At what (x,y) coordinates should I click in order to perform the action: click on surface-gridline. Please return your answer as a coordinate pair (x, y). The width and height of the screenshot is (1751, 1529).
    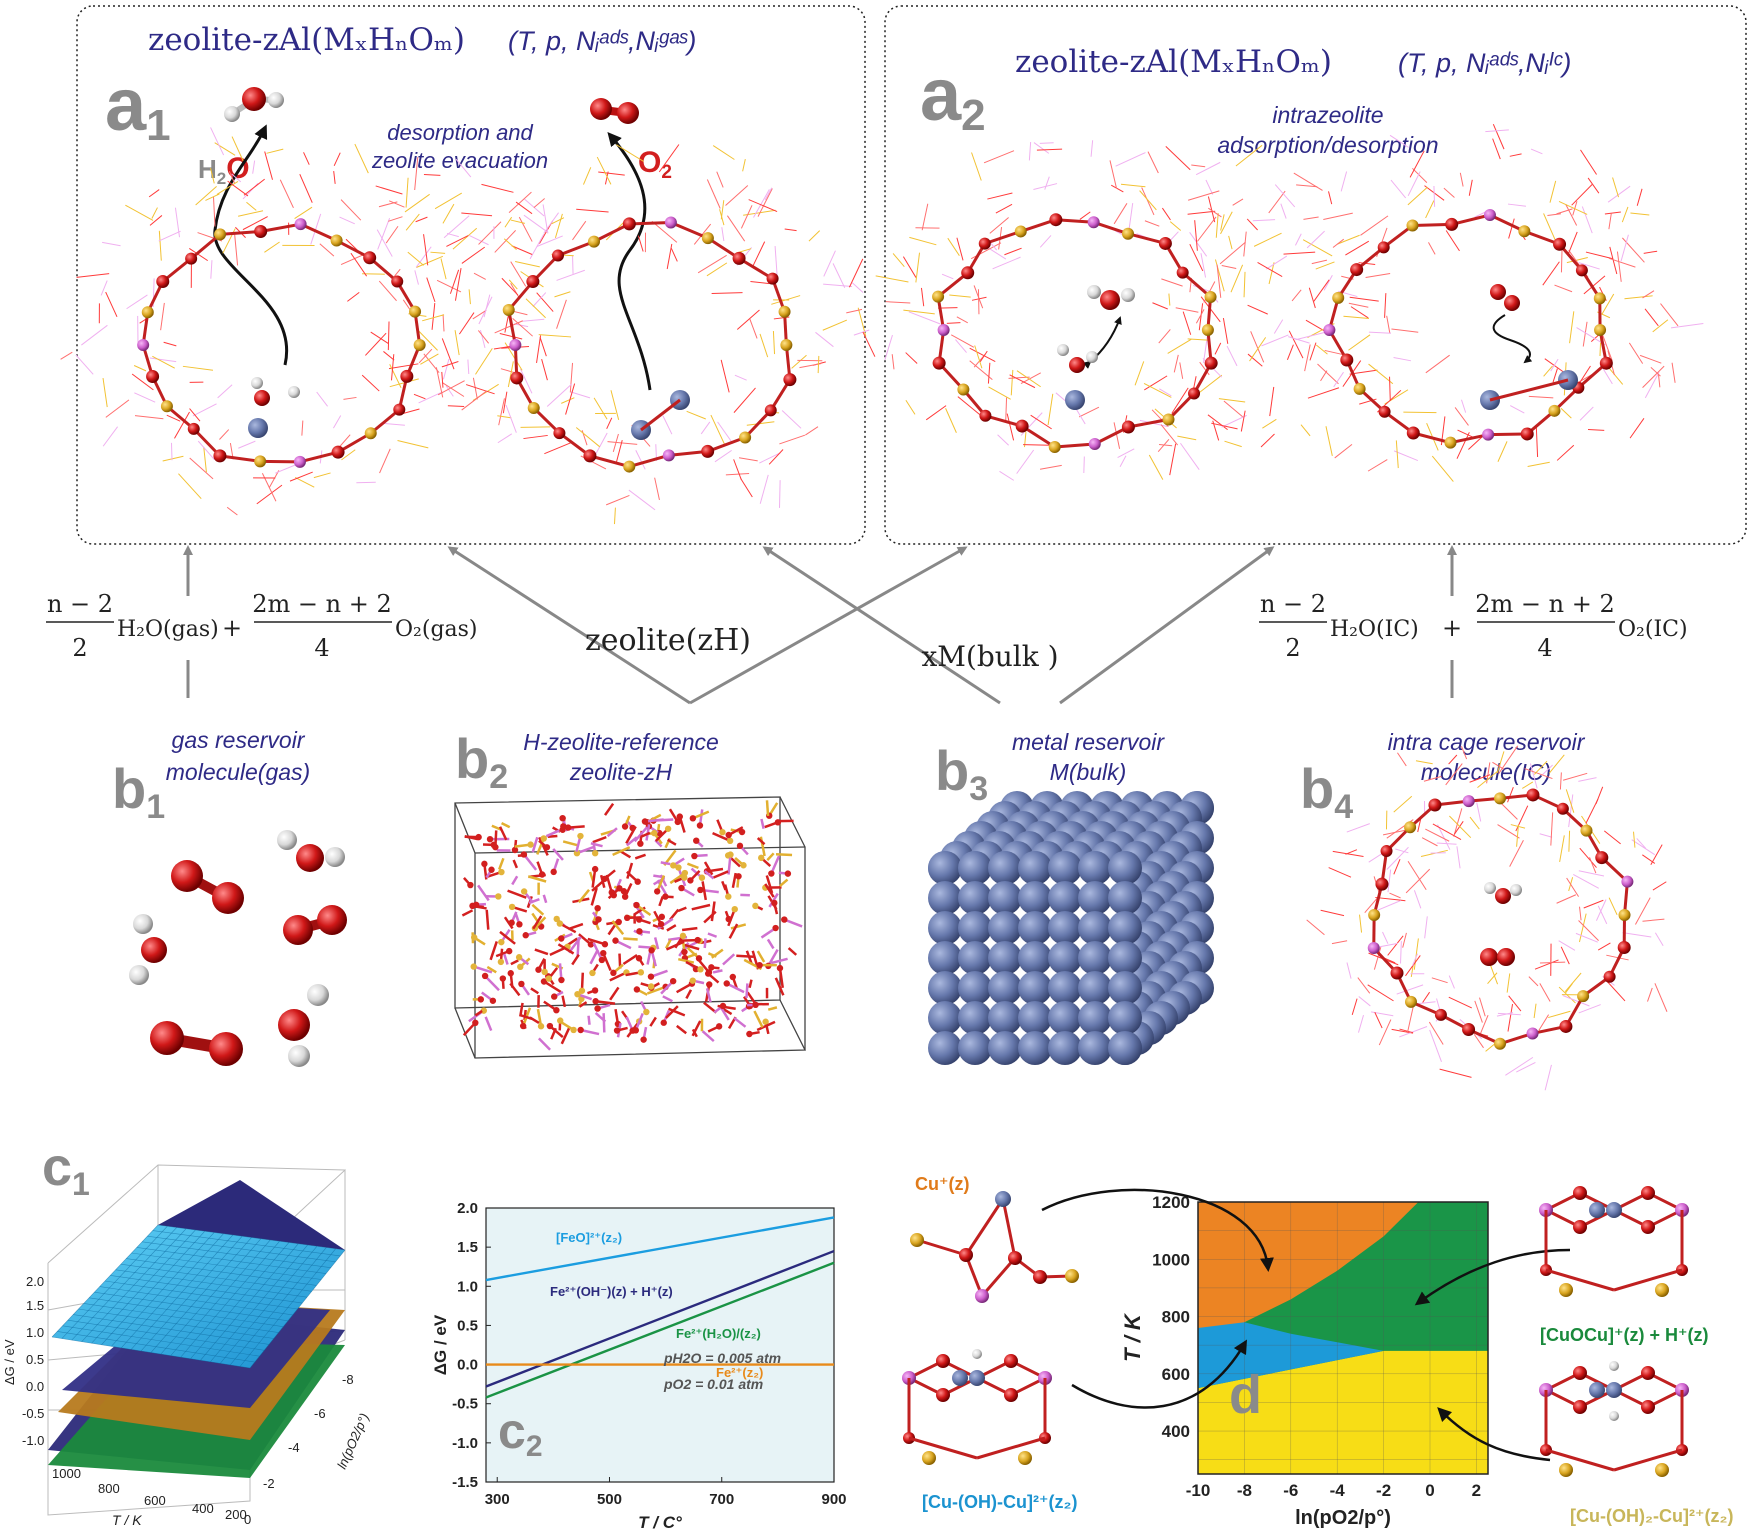
    Looking at the image, I should click on (191, 1294).